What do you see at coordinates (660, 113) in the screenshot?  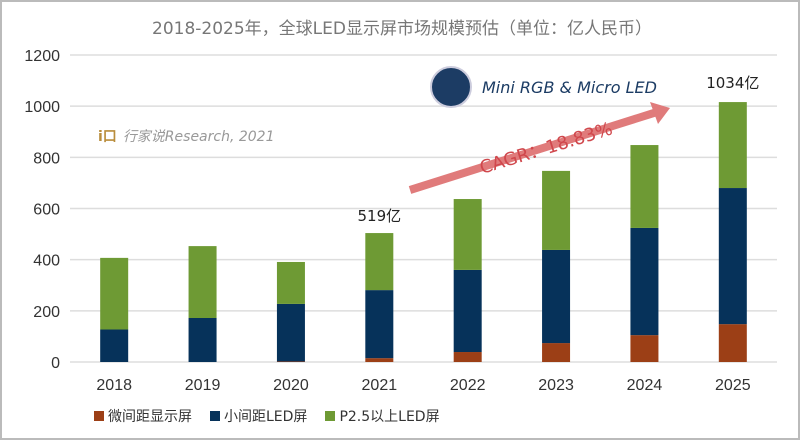 I see `cagr-arrowhead` at bounding box center [660, 113].